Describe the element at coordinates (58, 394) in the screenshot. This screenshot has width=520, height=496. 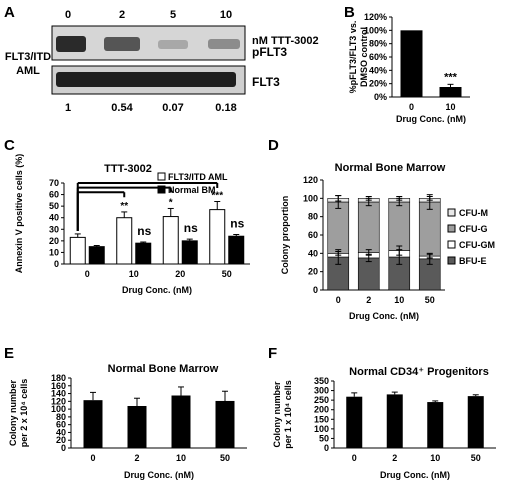
I see `chart-e-y-tick-label: 140` at that location.